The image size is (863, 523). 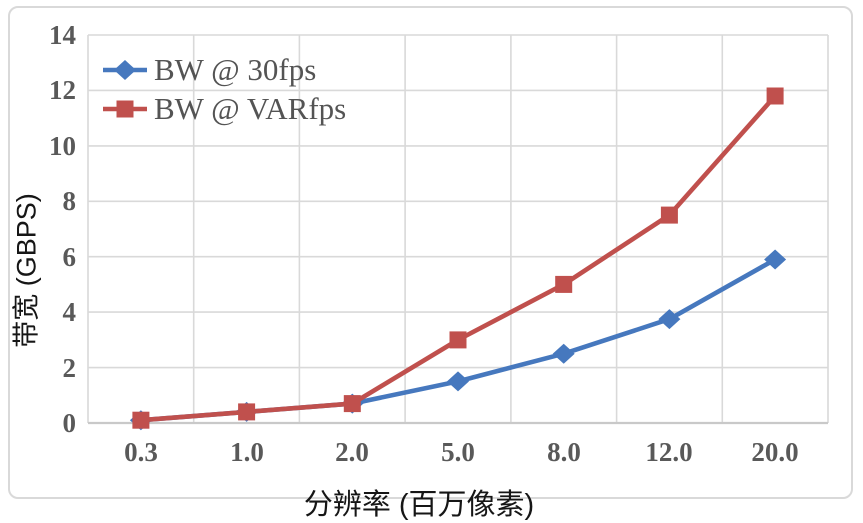 I want to click on legend-item-bw-30fps: BW @ 30fps, so click(x=223, y=69).